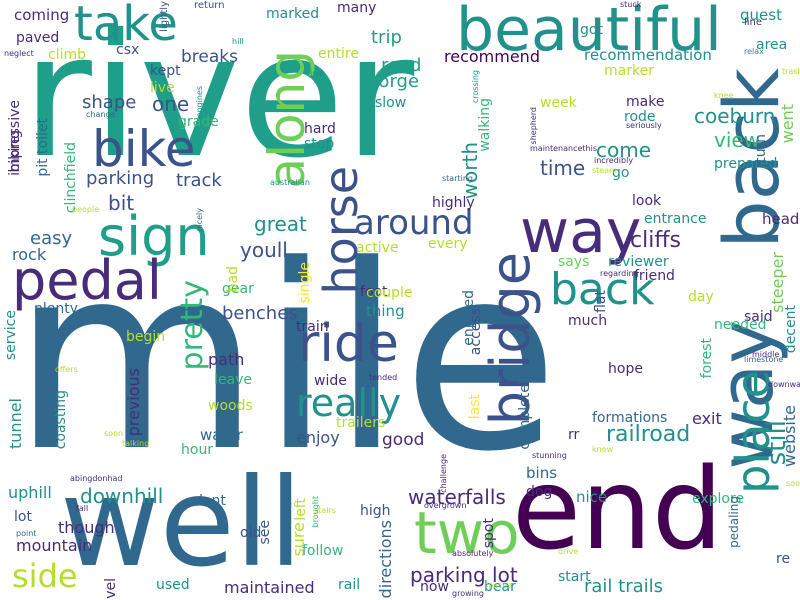 This screenshot has height=600, width=800. Describe the element at coordinates (54, 545) in the screenshot. I see `cloud-word: mountain` at that location.